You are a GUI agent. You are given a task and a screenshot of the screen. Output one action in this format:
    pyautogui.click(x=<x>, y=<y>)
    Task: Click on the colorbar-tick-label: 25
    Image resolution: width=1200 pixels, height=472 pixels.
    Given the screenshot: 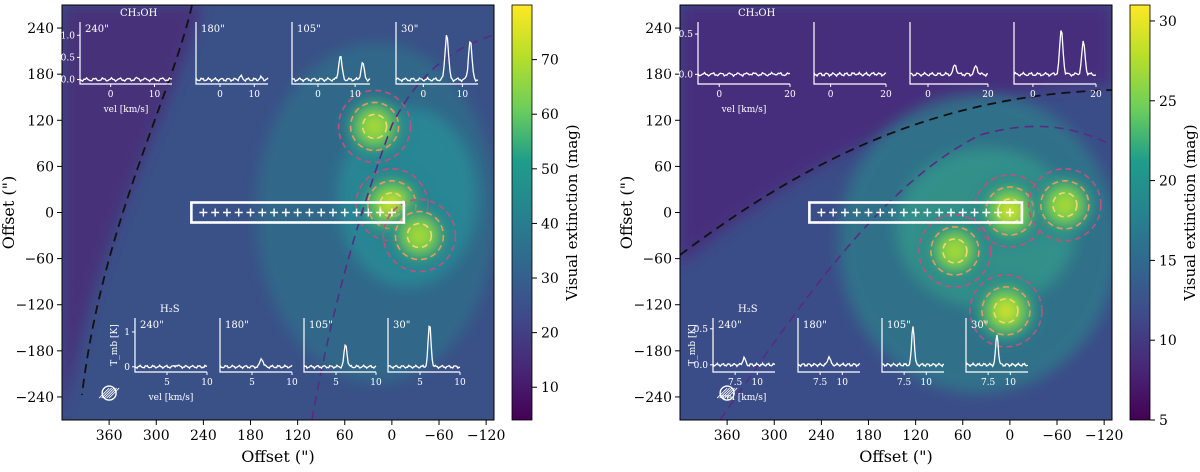 What is the action you would take?
    pyautogui.click(x=1168, y=102)
    